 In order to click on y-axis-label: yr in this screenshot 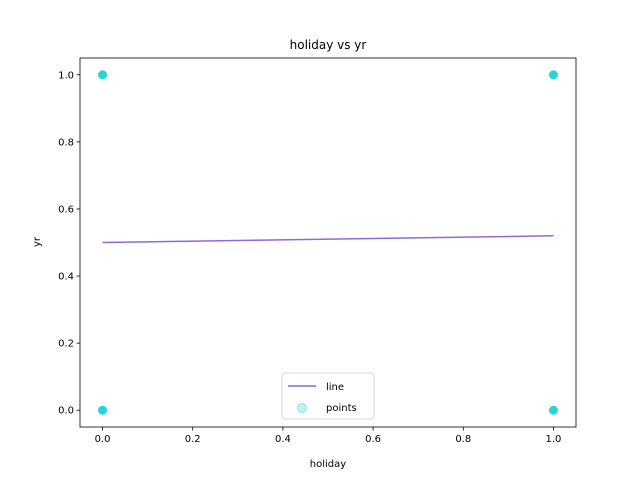, I will do `click(37, 241)`.